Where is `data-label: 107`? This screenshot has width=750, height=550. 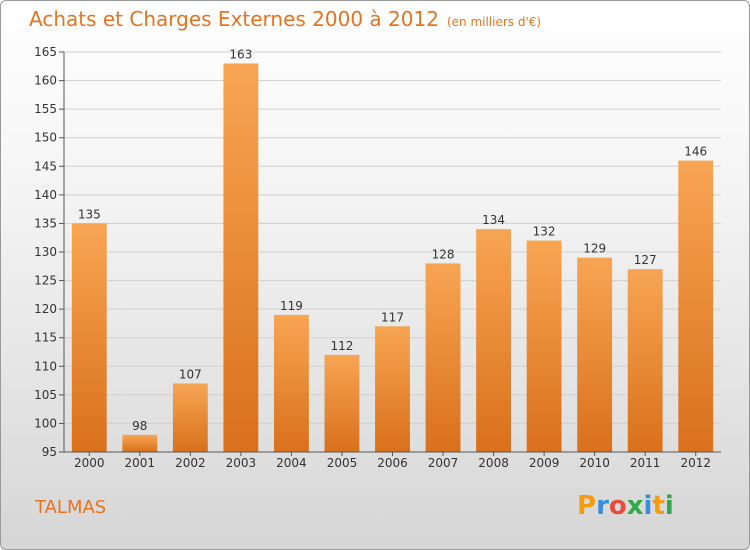
data-label: 107 is located at coordinates (190, 374).